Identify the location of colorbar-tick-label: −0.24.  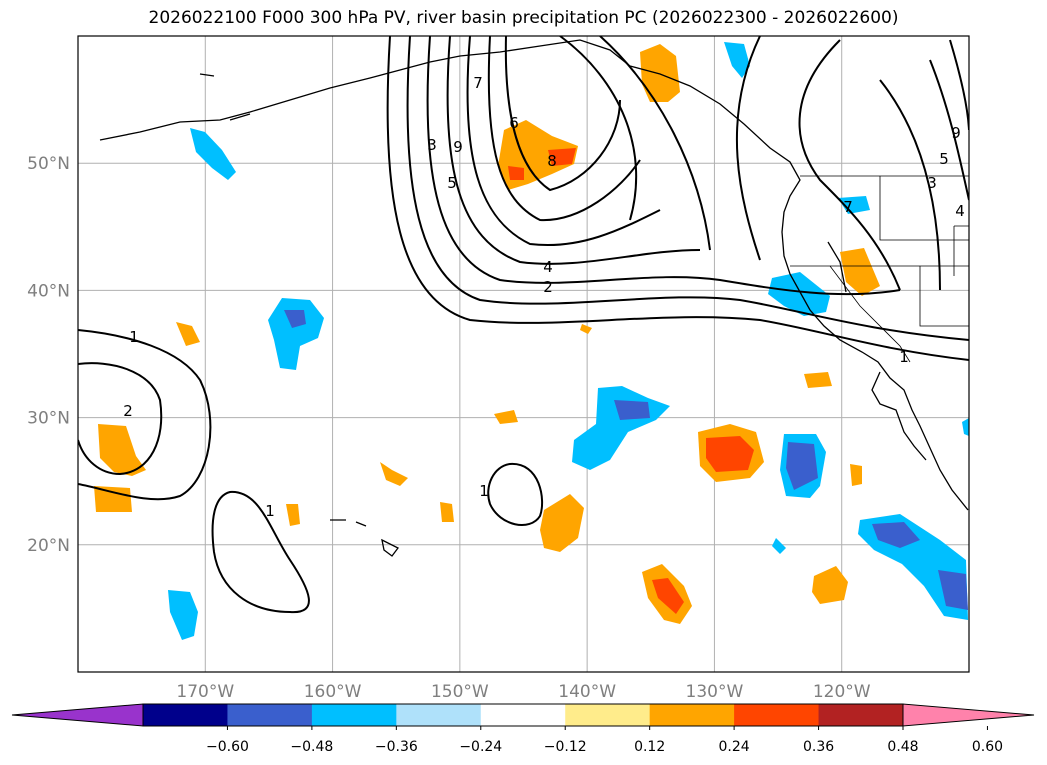
(480, 747).